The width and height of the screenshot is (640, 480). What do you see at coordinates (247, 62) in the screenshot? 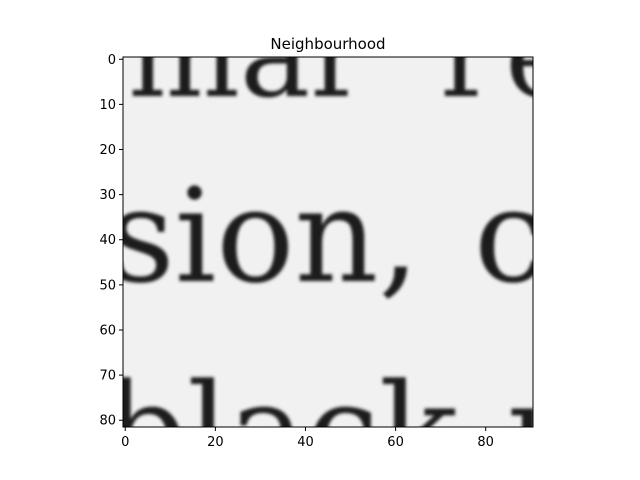
I see `top-glyph-fragment: mar` at bounding box center [247, 62].